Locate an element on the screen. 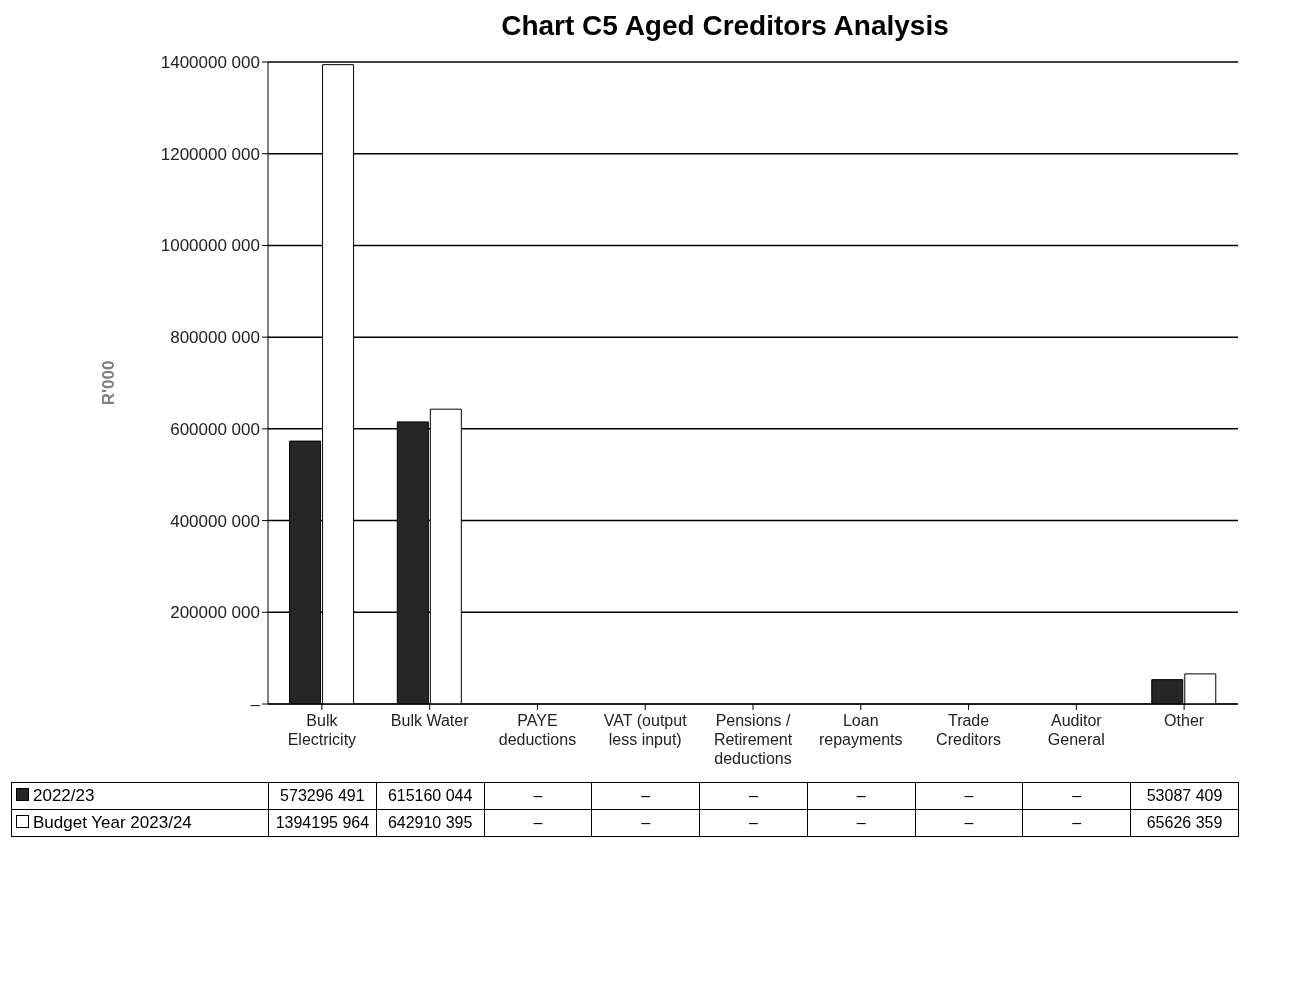  y-tick-label: 1200000 000 is located at coordinates (210, 154).